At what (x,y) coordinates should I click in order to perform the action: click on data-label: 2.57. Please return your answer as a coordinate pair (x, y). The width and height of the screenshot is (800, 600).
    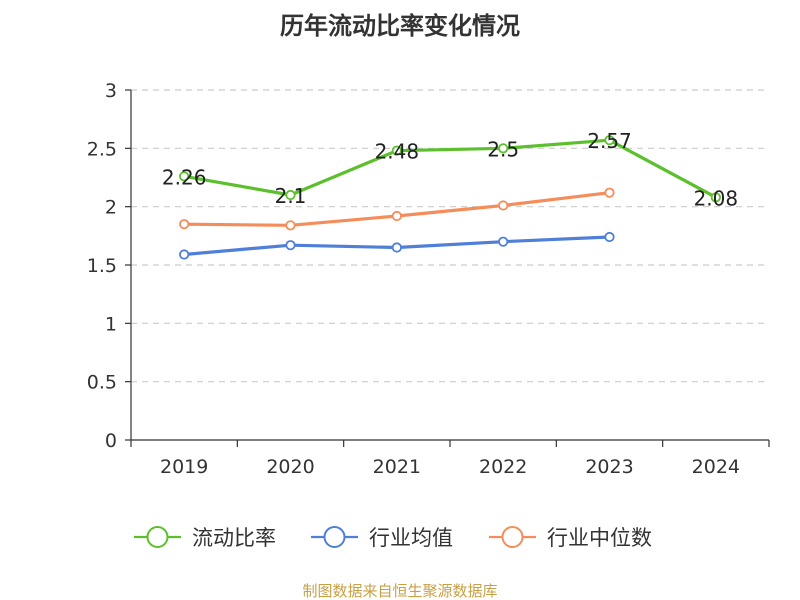
    Looking at the image, I should click on (609, 141).